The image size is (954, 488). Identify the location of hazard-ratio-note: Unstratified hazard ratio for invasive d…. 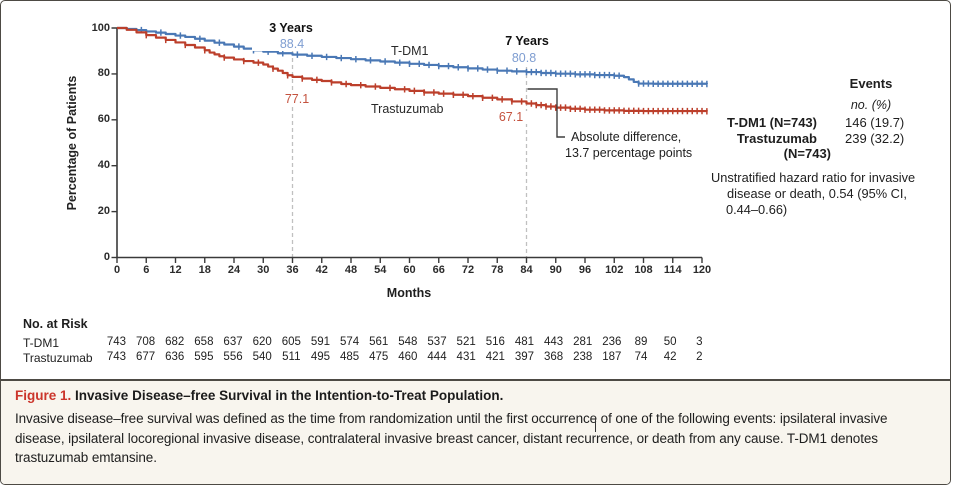
(830, 194).